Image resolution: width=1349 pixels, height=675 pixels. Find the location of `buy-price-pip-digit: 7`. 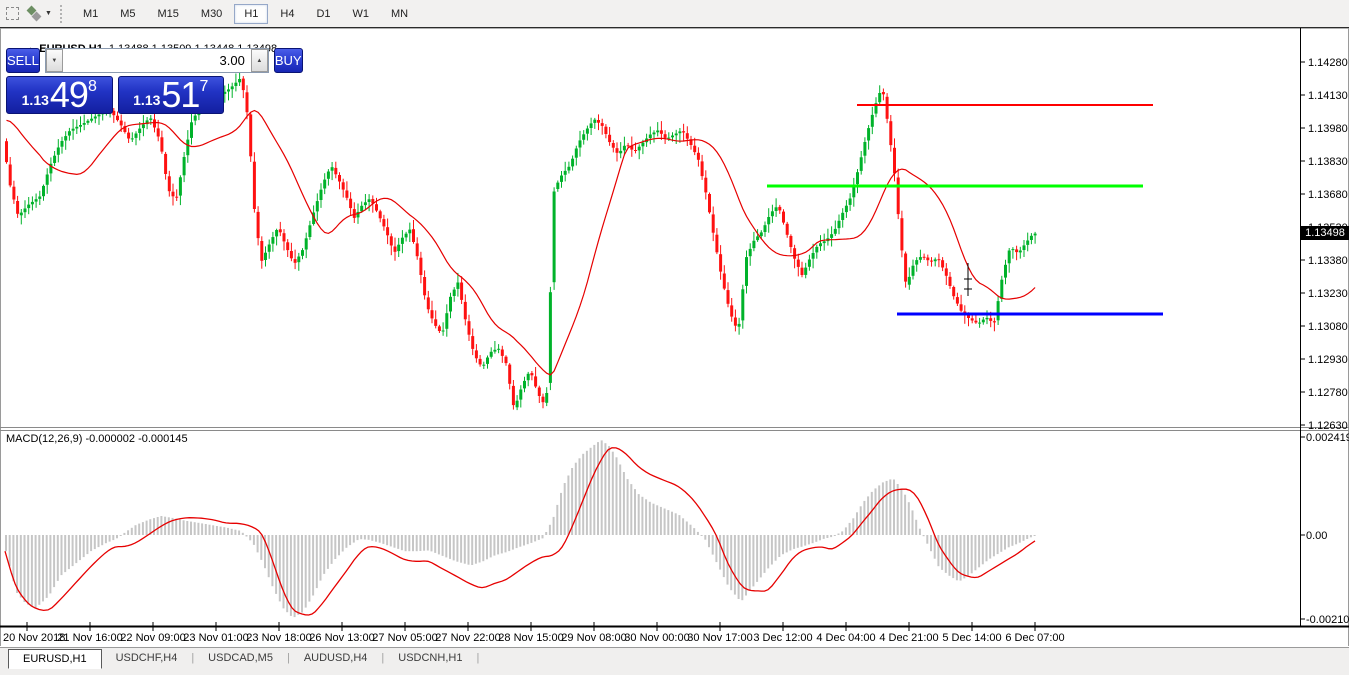

buy-price-pip-digit: 7 is located at coordinates (204, 86).